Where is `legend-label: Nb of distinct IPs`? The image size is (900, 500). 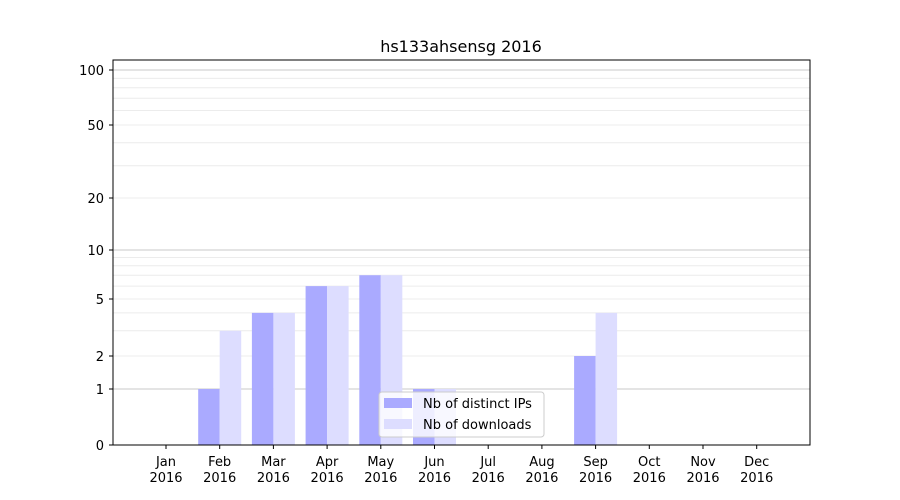
legend-label: Nb of distinct IPs is located at coordinates (477, 404).